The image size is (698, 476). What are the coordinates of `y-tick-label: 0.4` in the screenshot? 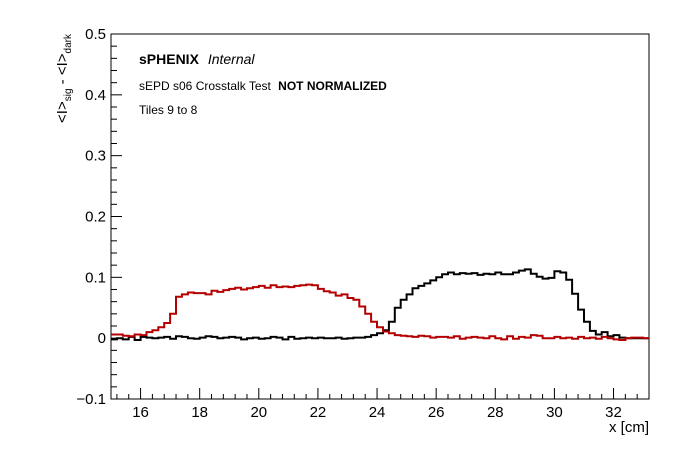 It's located at (95, 95).